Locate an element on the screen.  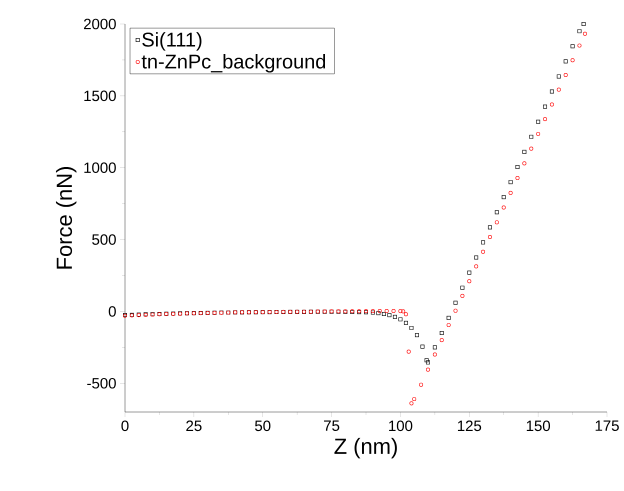
y-tick-label: 2000 is located at coordinates (100, 24).